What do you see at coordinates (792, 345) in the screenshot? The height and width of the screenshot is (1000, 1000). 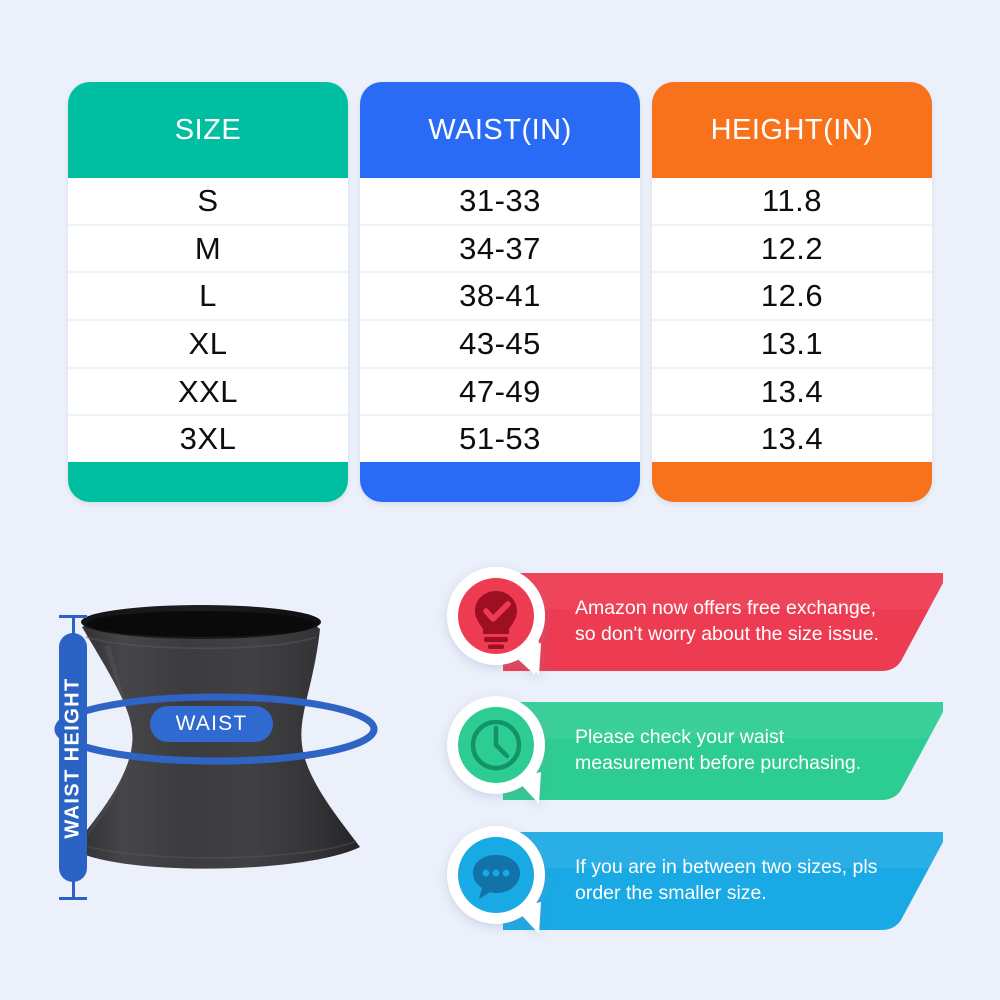 I see `table-cell: 13.1` at bounding box center [792, 345].